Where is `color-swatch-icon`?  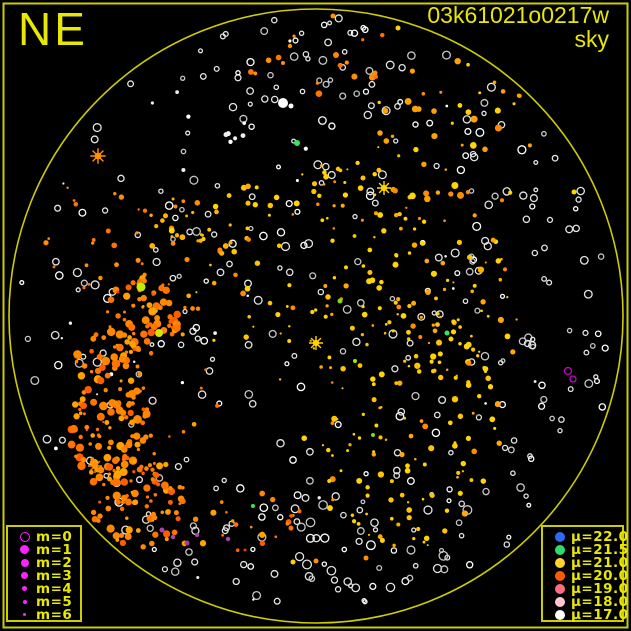 color-swatch-icon is located at coordinates (559, 562).